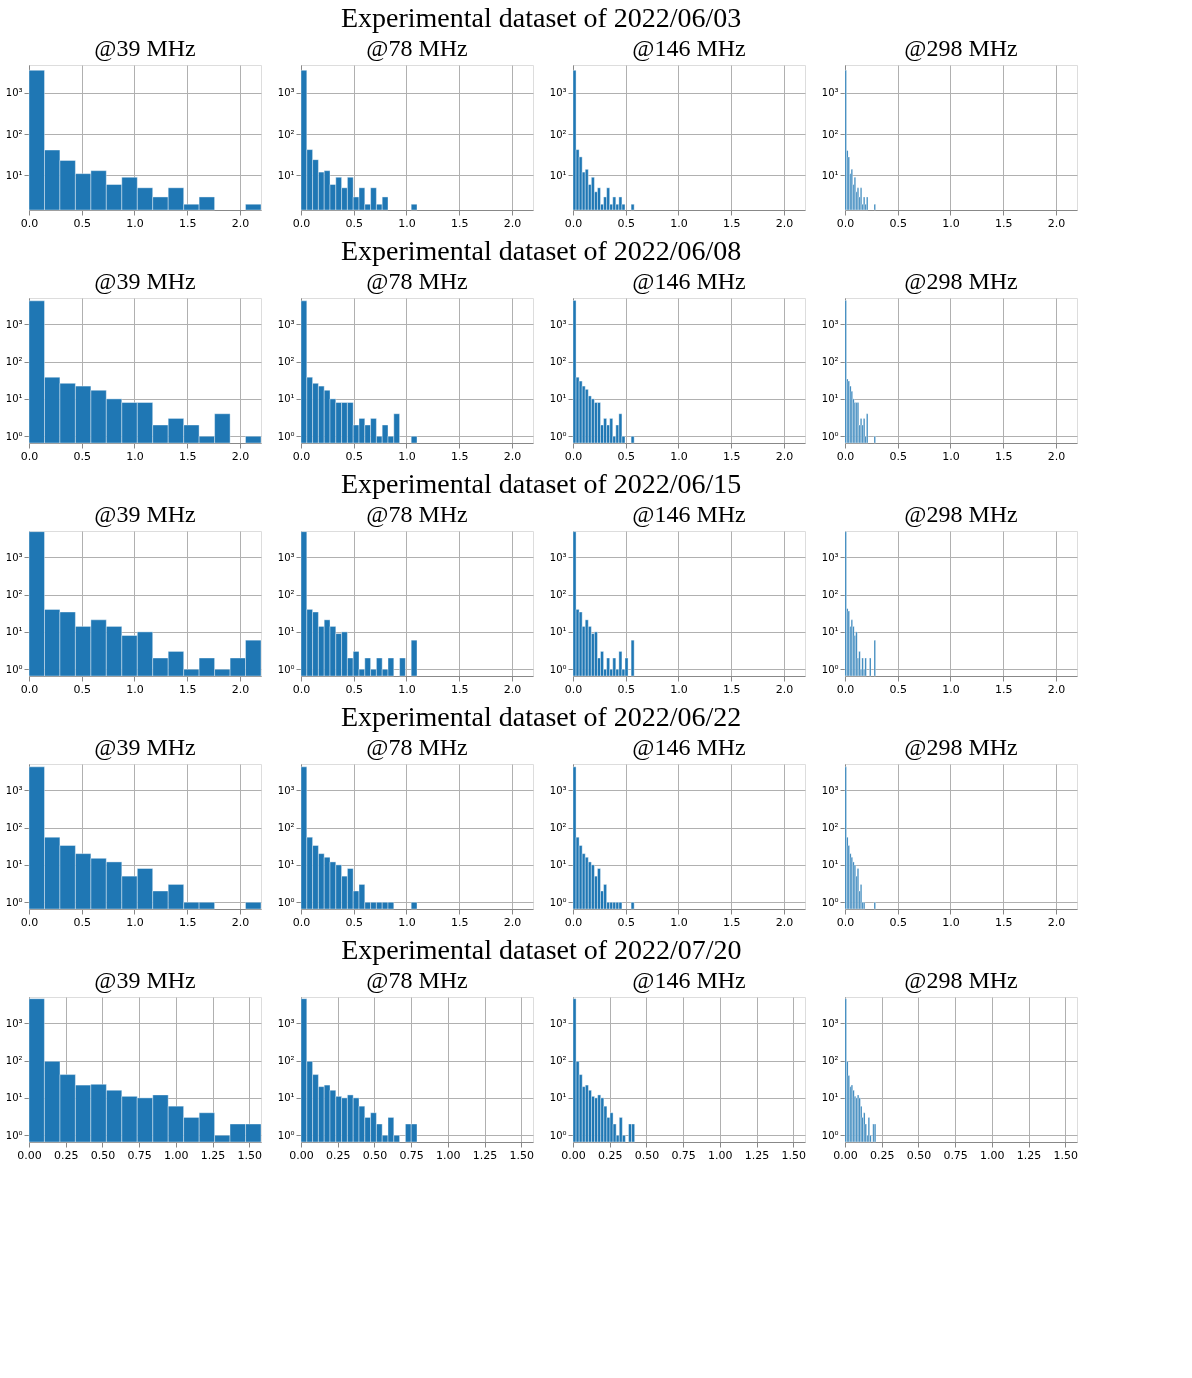  Describe the element at coordinates (145, 980) in the screenshot. I see `chart-title: @39 MHz` at that location.